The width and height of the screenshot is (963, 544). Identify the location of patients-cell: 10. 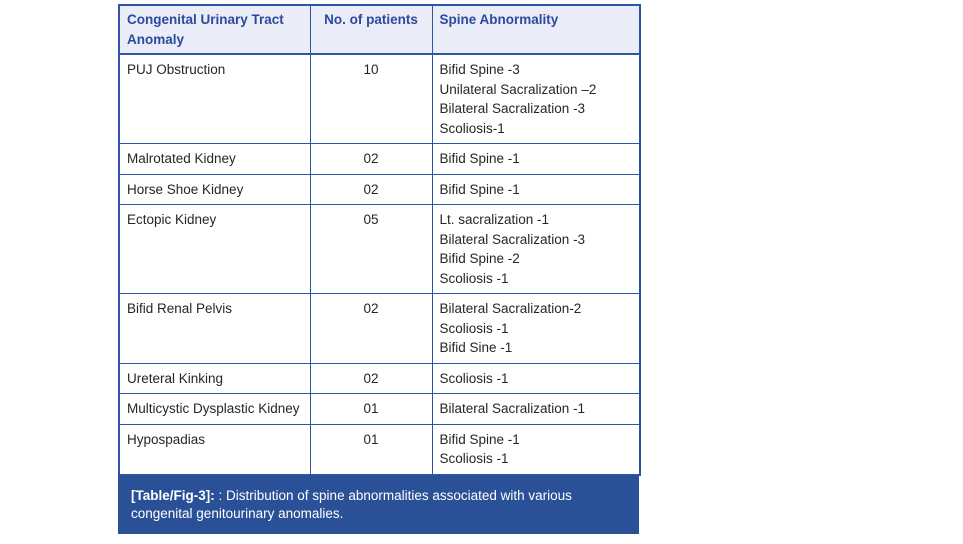
(371, 98).